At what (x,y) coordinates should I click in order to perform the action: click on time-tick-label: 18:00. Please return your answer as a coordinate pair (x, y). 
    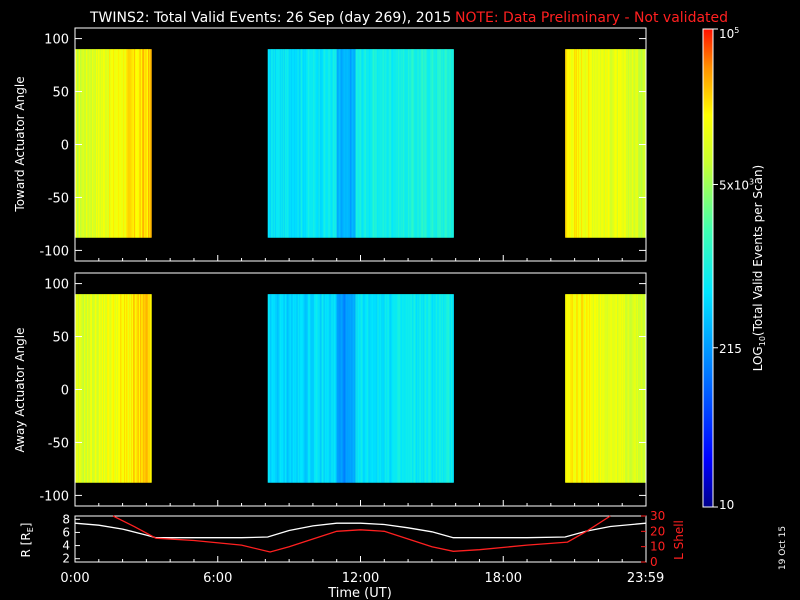
    Looking at the image, I should click on (503, 578).